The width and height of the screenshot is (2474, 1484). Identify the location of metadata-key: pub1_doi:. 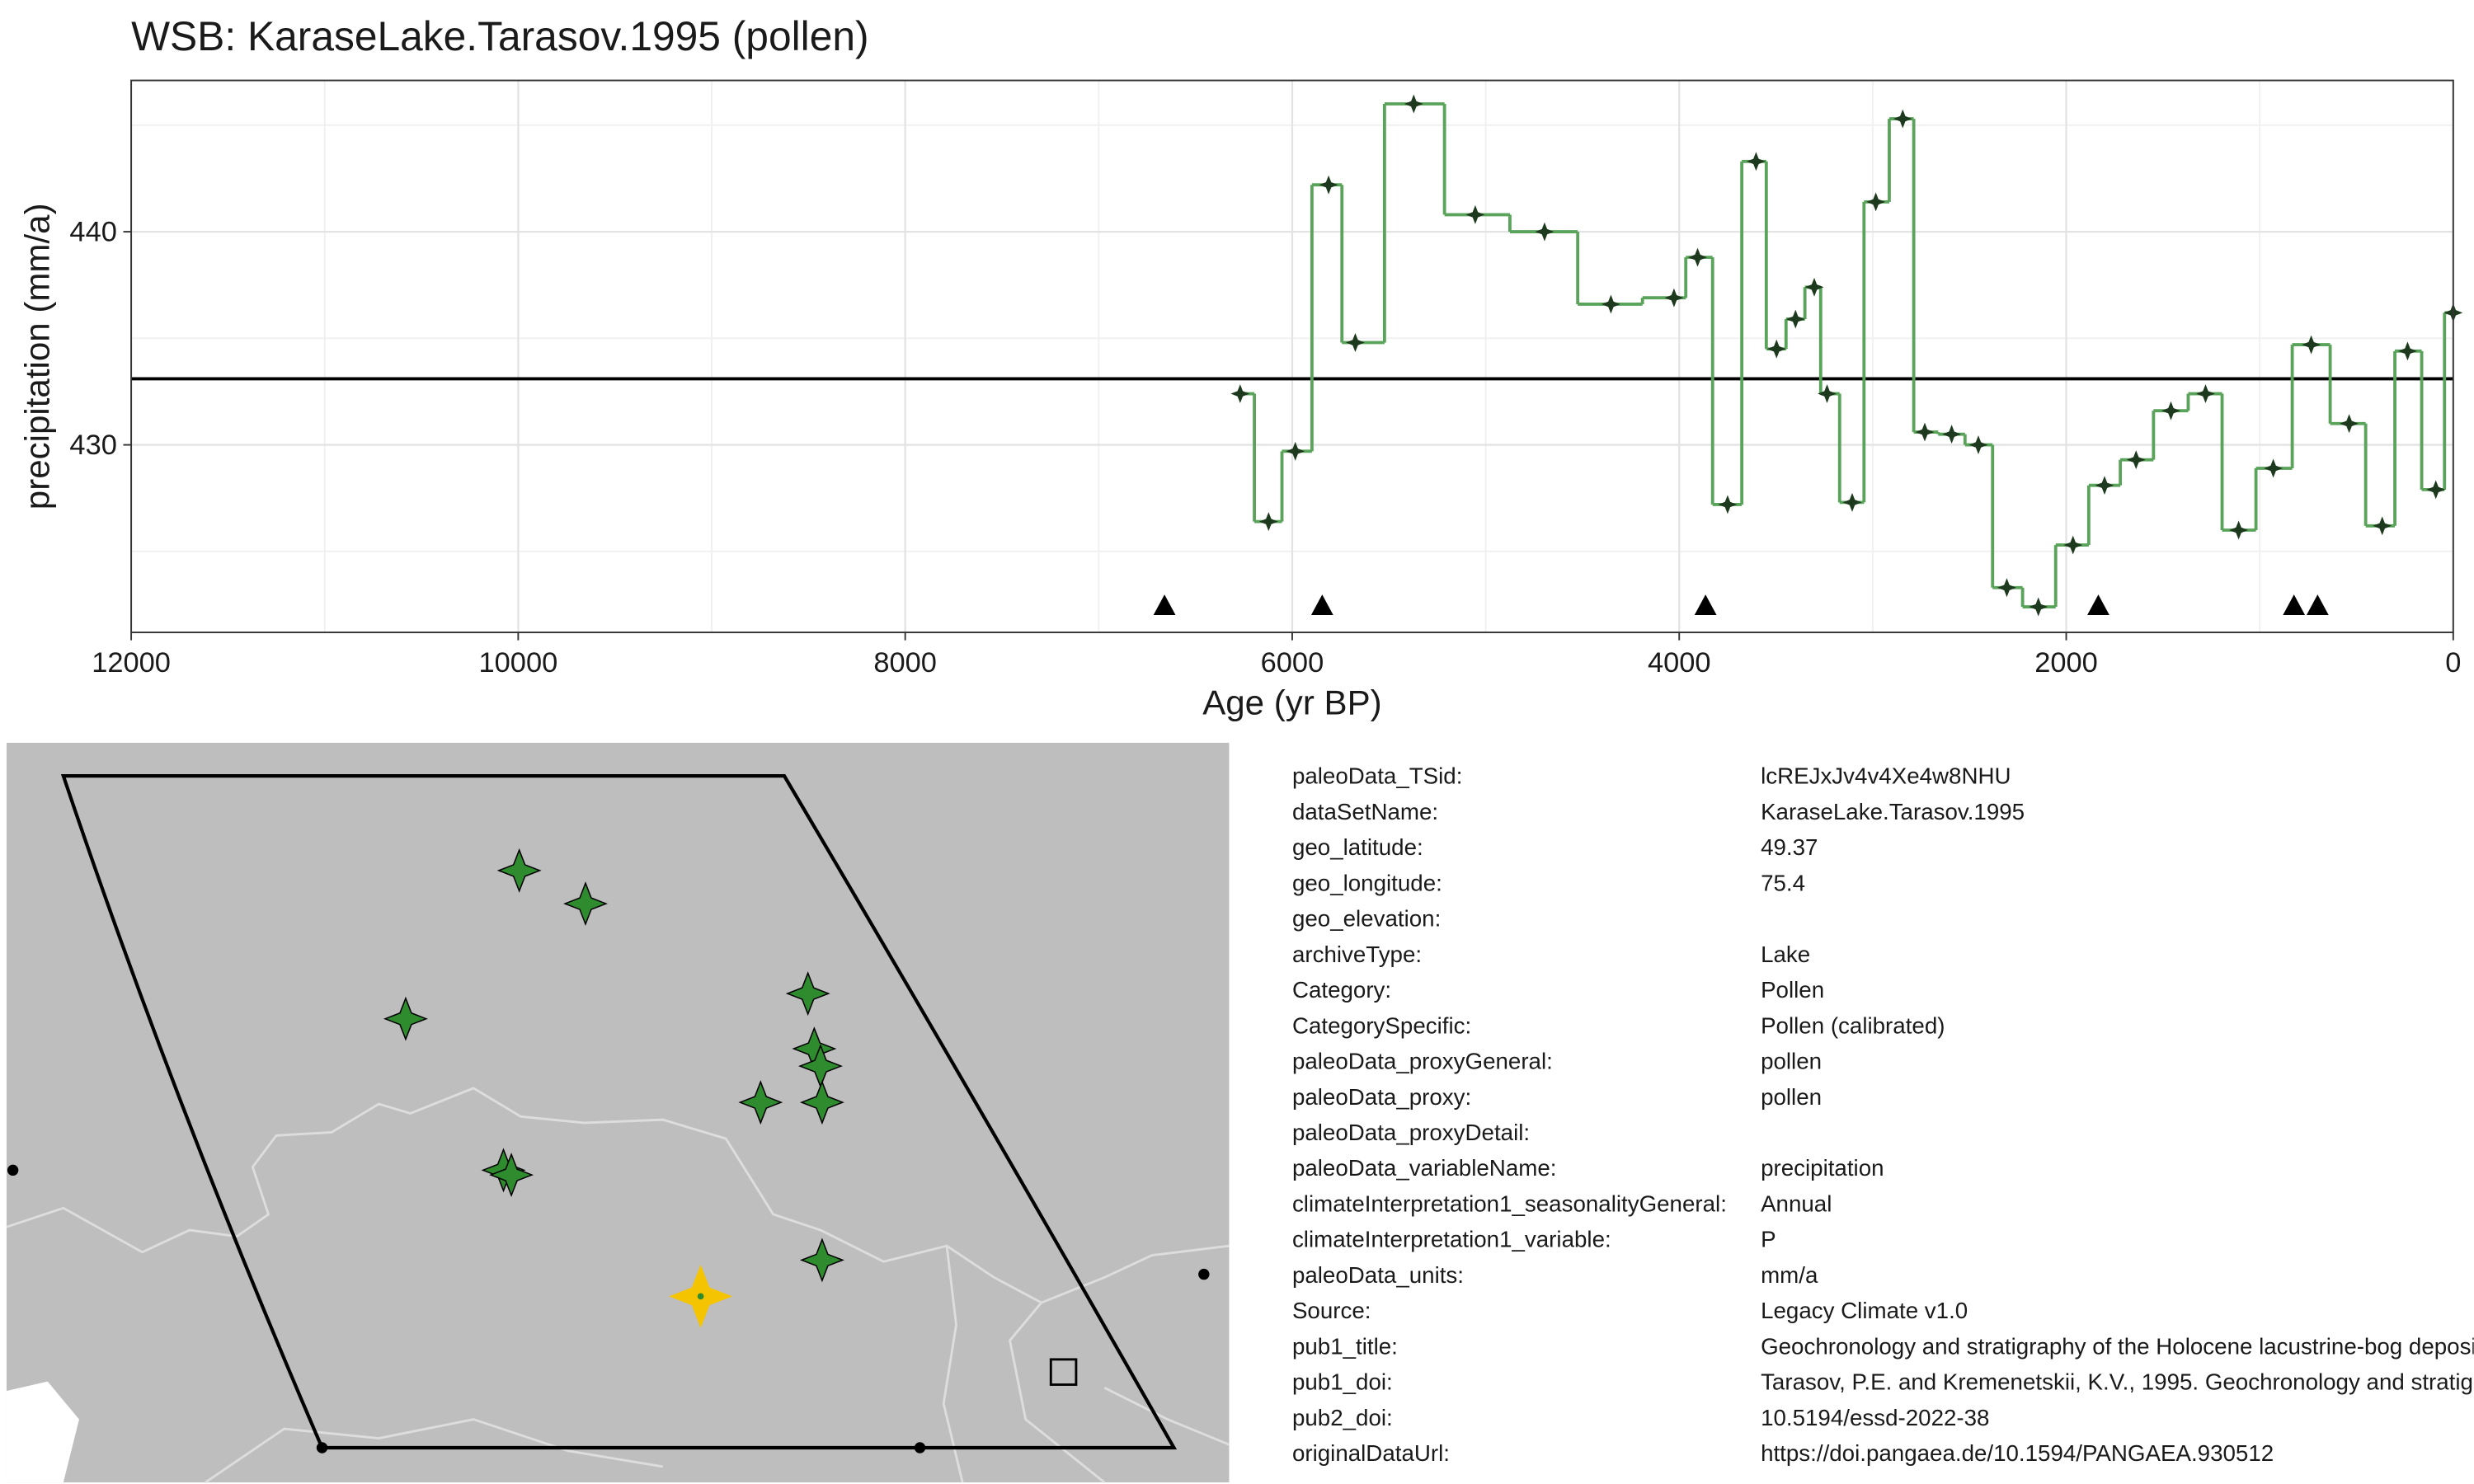
(1342, 1382).